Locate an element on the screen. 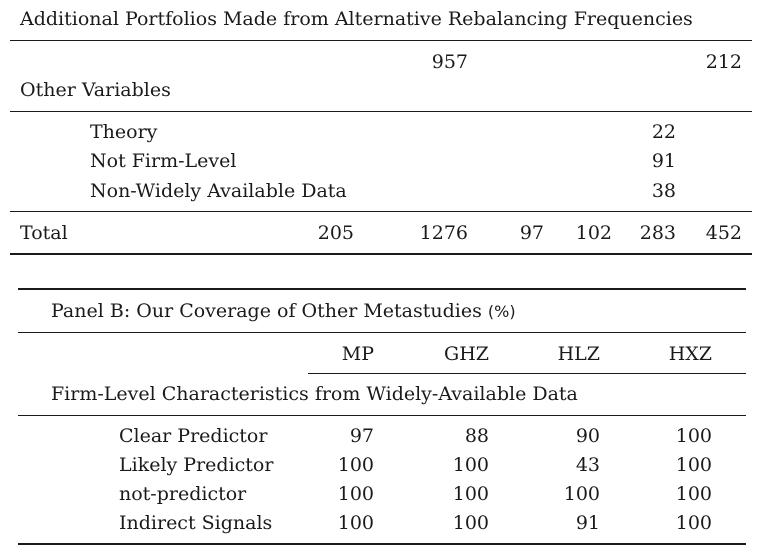 The height and width of the screenshot is (557, 779). rebalancing-value-col2: 957 is located at coordinates (449, 62).